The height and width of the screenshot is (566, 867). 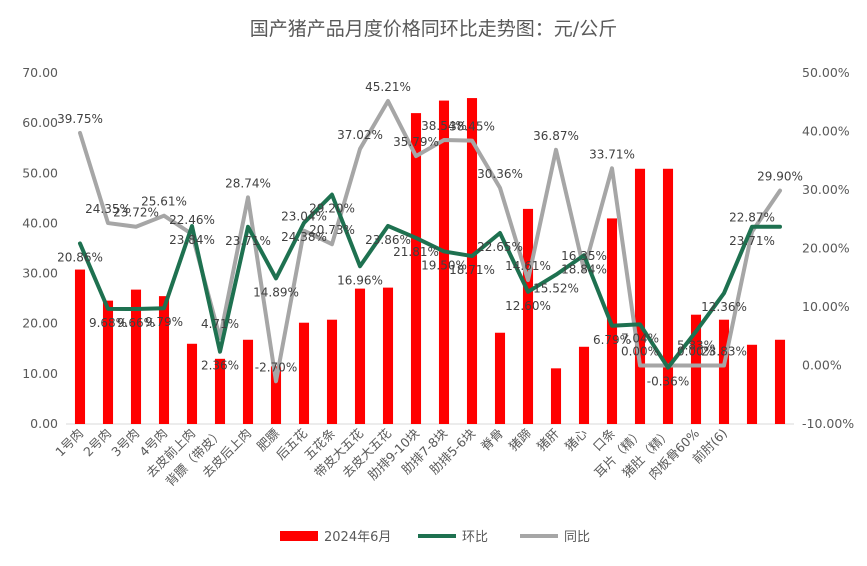 I want to click on mom-data-label: 18.71%, so click(x=472, y=270).